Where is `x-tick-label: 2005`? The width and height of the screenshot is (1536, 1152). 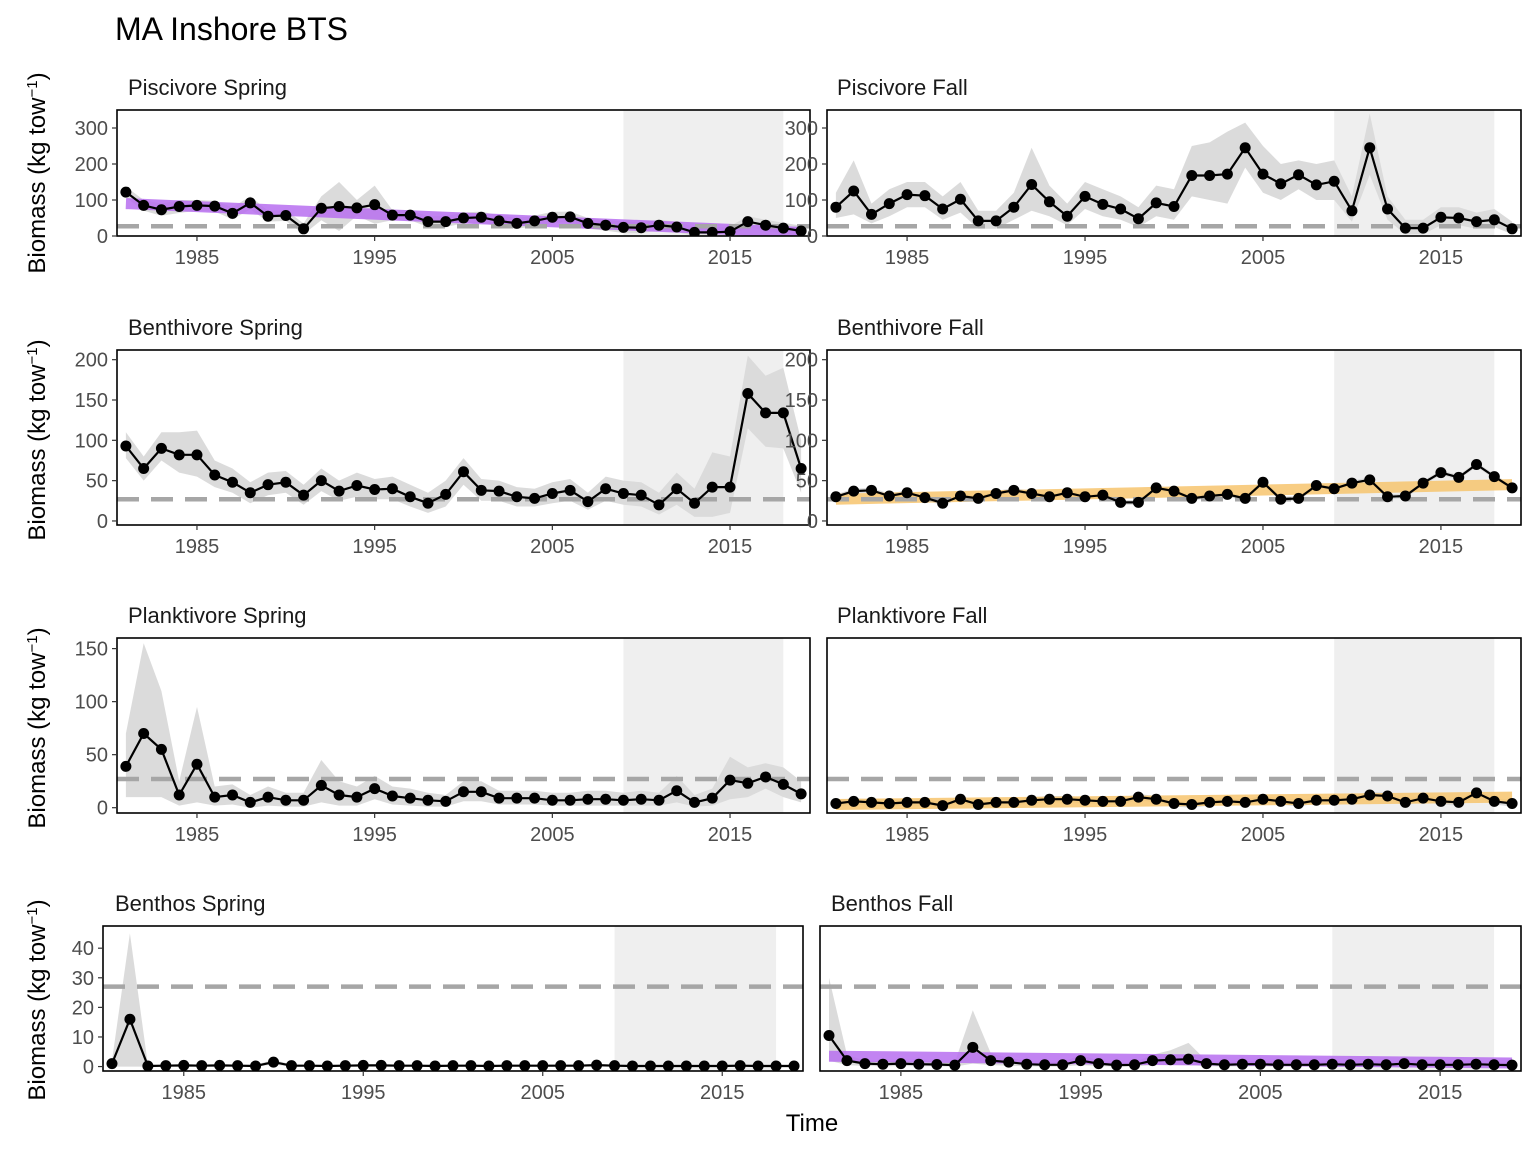
x-tick-label: 2005 is located at coordinates (1263, 547).